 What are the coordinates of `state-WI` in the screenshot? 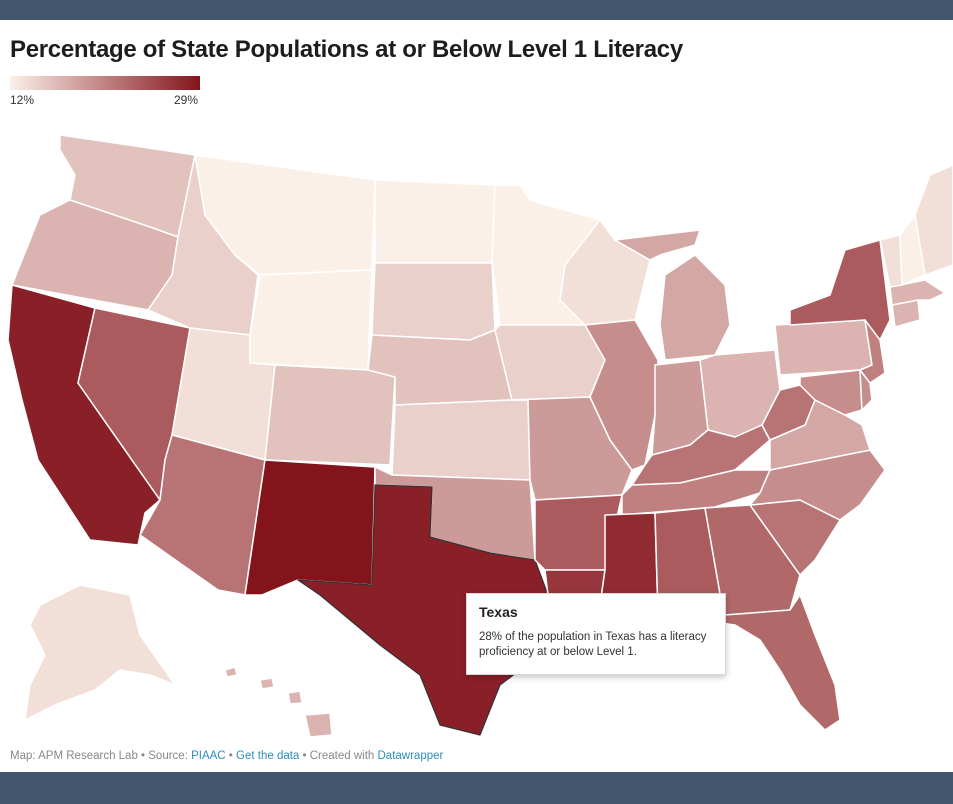 It's located at (605, 272).